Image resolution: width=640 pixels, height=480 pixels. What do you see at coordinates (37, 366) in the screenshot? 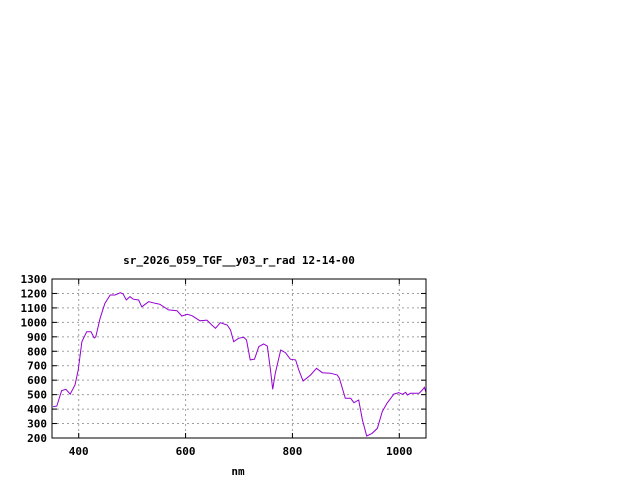
I see `y-tick-label: 700` at bounding box center [37, 366].